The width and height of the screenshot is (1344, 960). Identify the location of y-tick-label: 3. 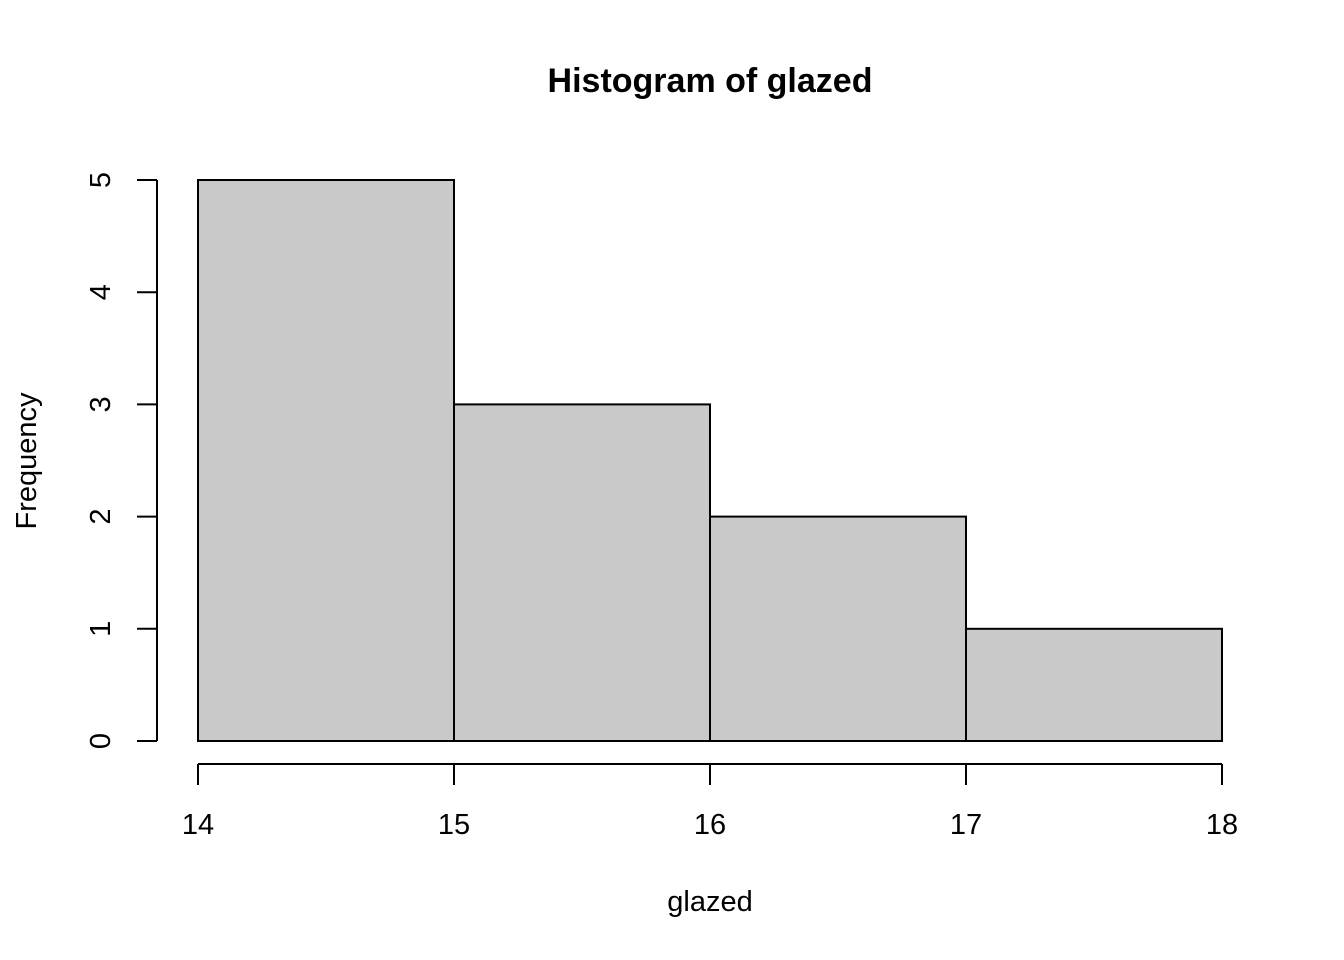
(101, 404).